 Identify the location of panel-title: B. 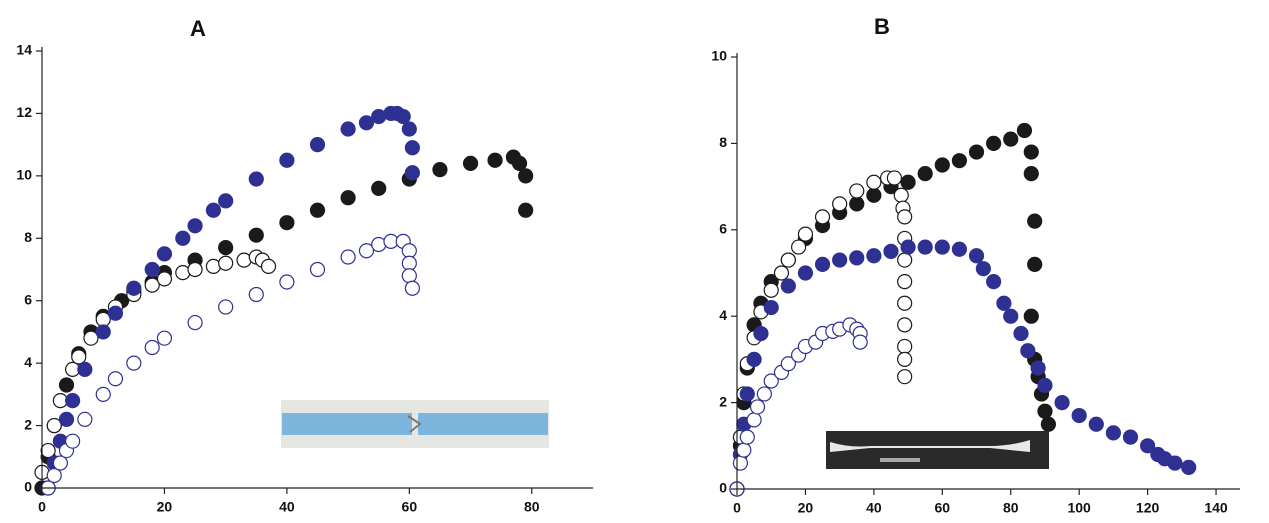
(882, 26).